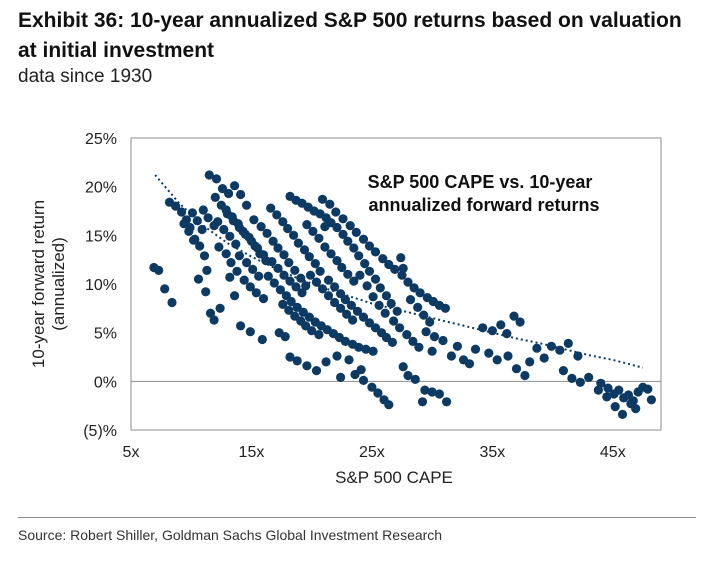  Describe the element at coordinates (131, 452) in the screenshot. I see `x-tick-label: 5x` at that location.